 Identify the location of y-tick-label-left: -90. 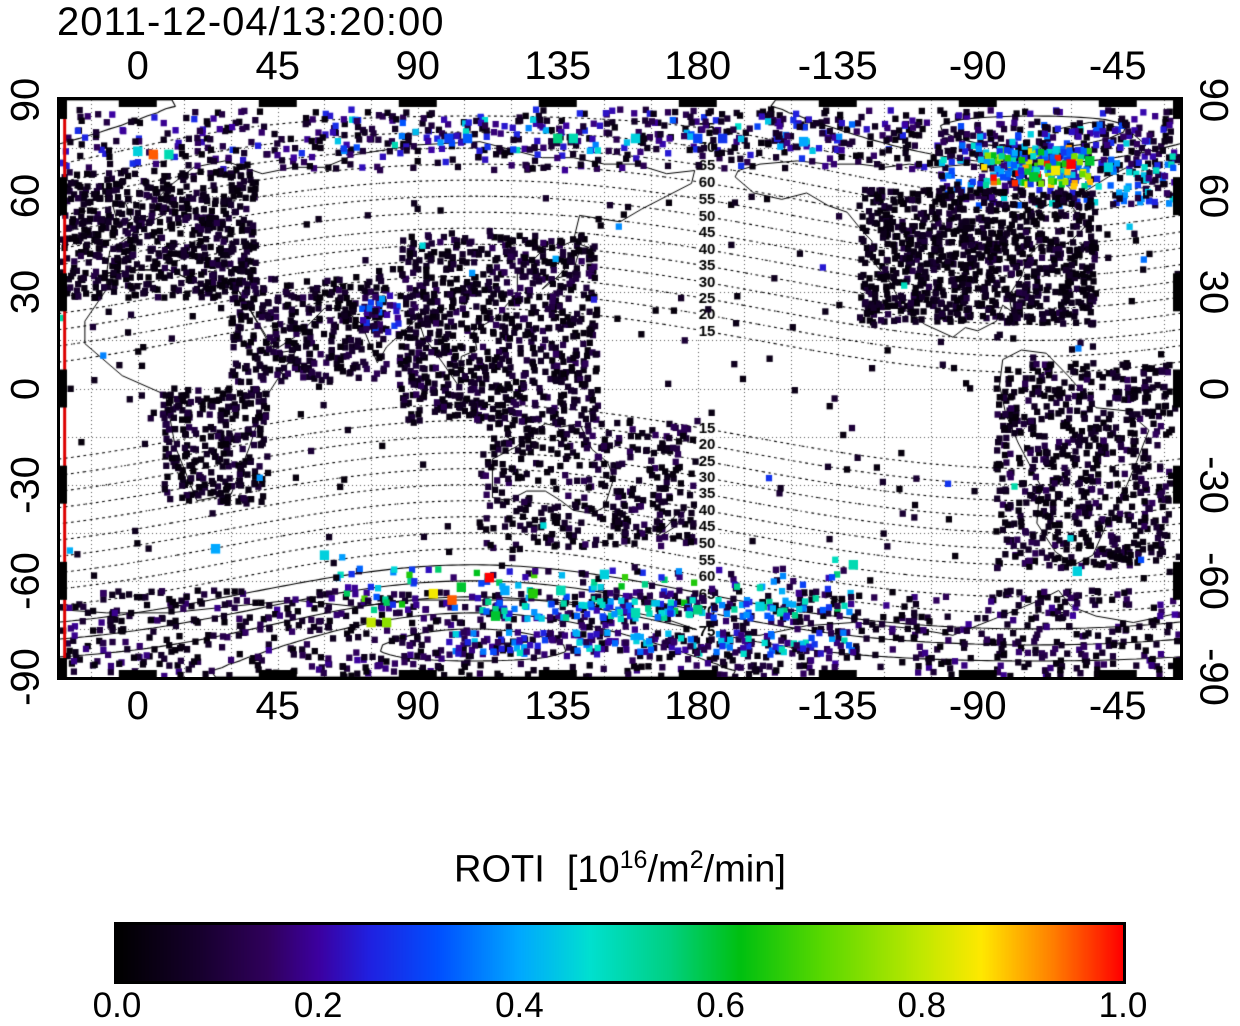
(25, 677).